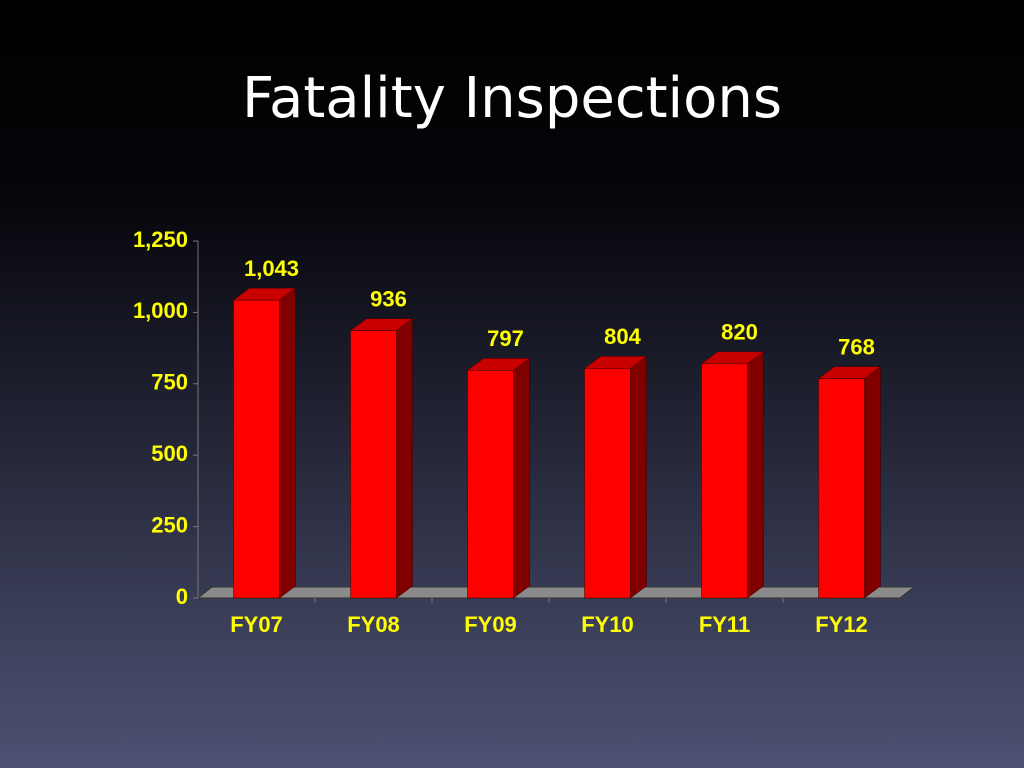  What do you see at coordinates (512, 98) in the screenshot?
I see `chart-title: Fatality Inspections` at bounding box center [512, 98].